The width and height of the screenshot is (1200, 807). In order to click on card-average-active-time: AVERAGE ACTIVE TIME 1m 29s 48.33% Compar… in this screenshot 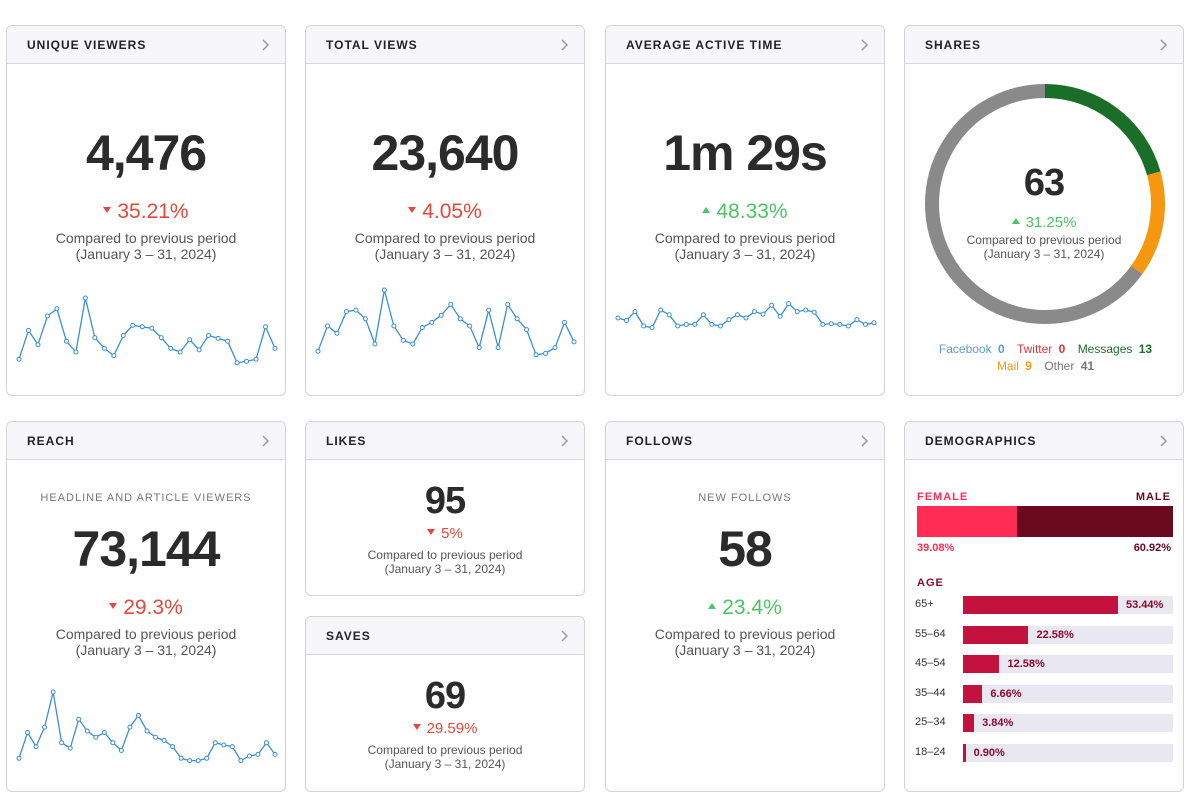, I will do `click(745, 210)`.